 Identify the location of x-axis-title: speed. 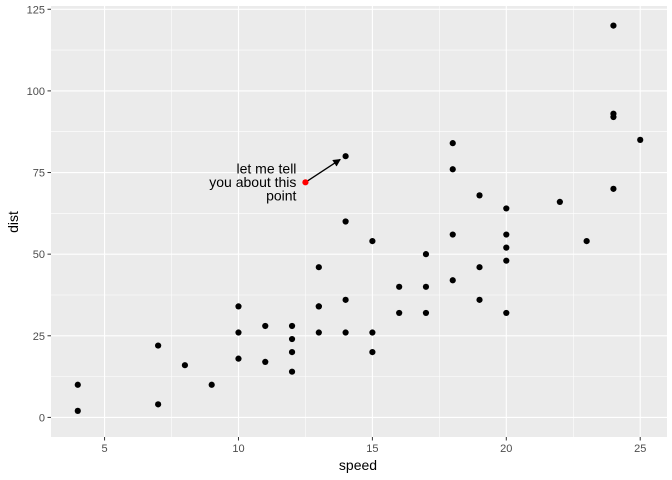
(358, 465).